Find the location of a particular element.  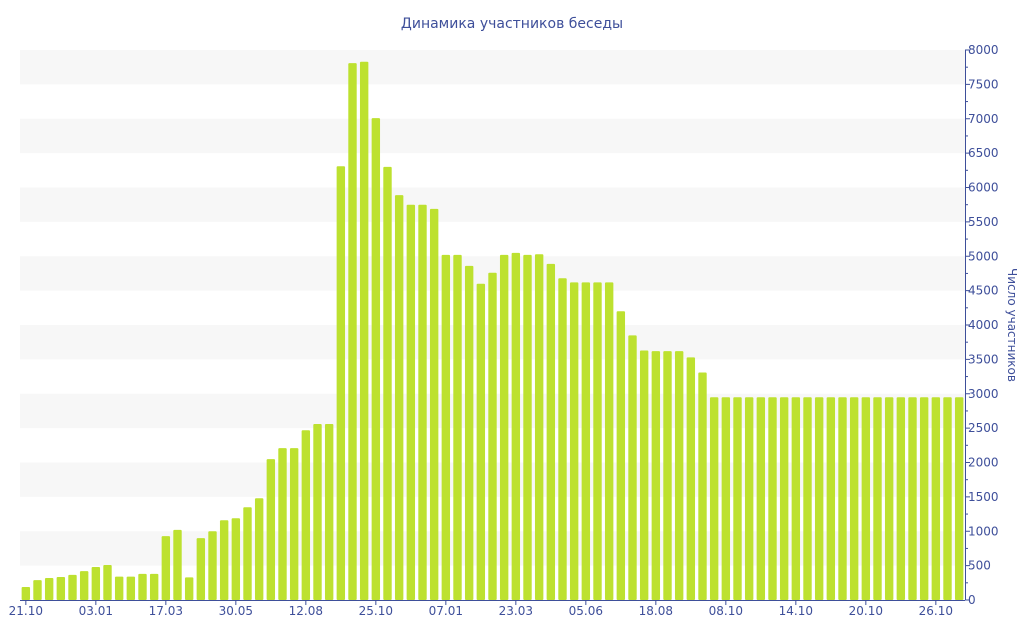

y-tick-label: 3000 is located at coordinates (983, 394).